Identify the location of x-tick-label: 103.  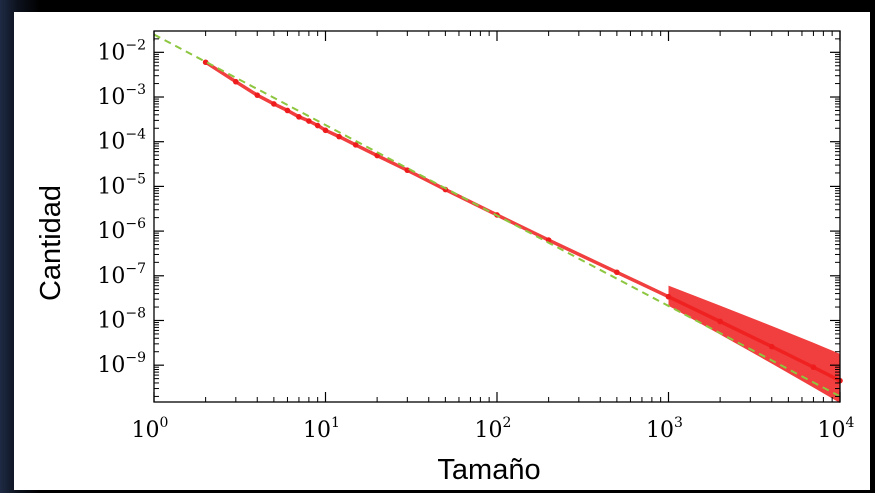
(664, 429).